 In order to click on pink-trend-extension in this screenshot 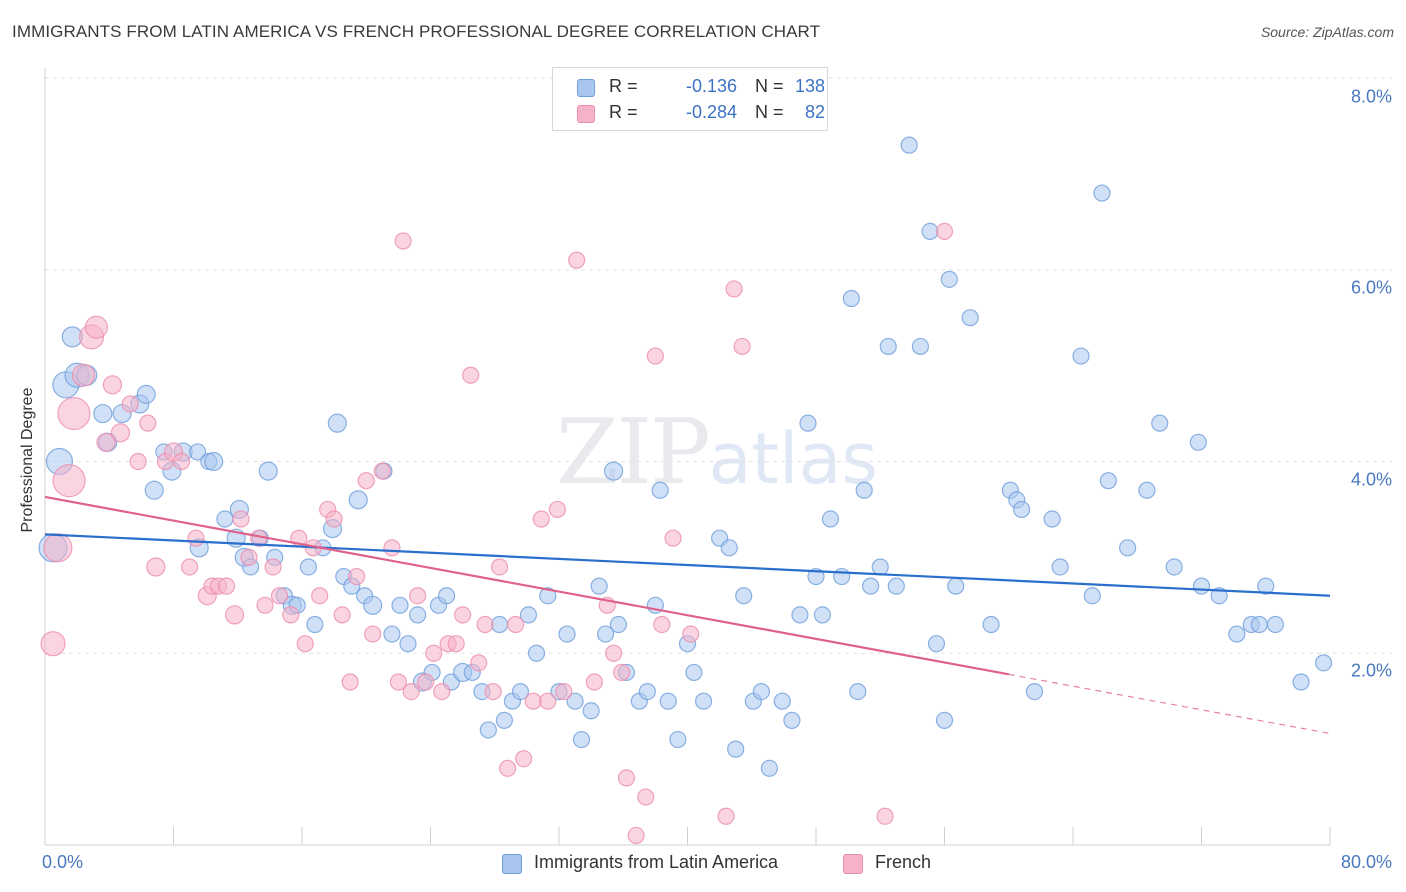, I will do `click(1169, 704)`.